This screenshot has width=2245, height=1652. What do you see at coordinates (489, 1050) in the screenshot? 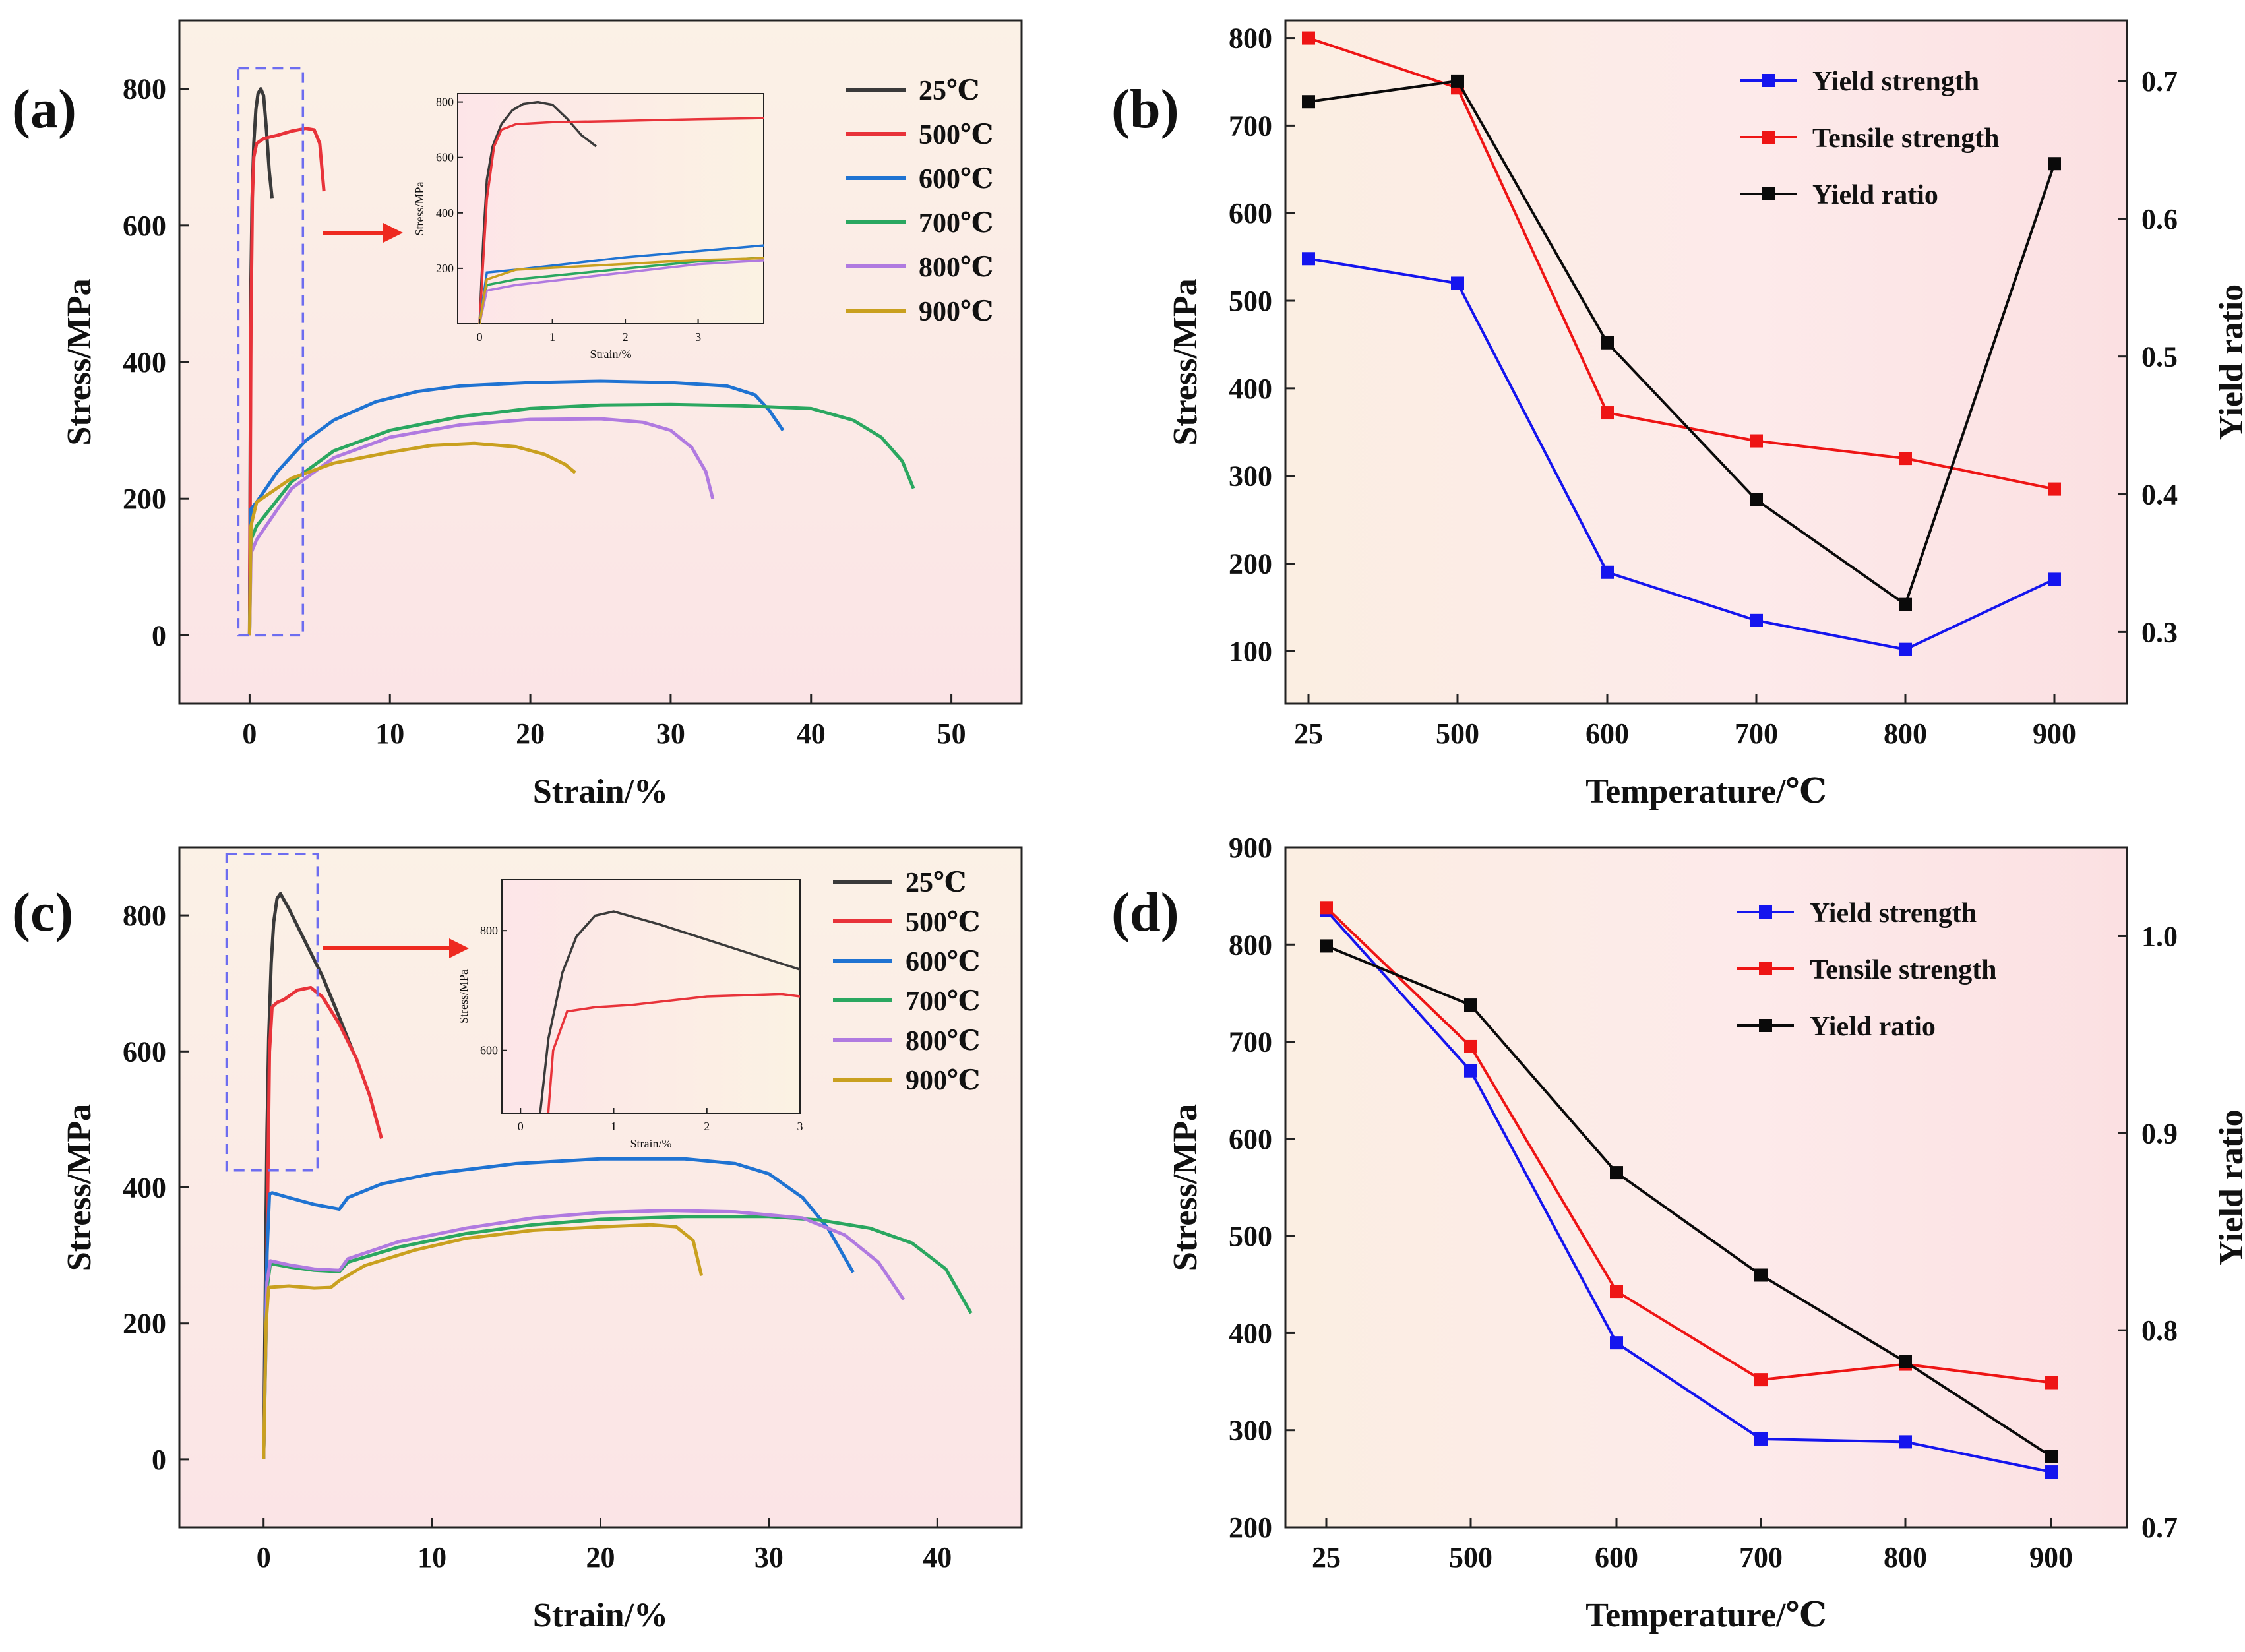
I see `inset-y-tick-label: 600` at bounding box center [489, 1050].